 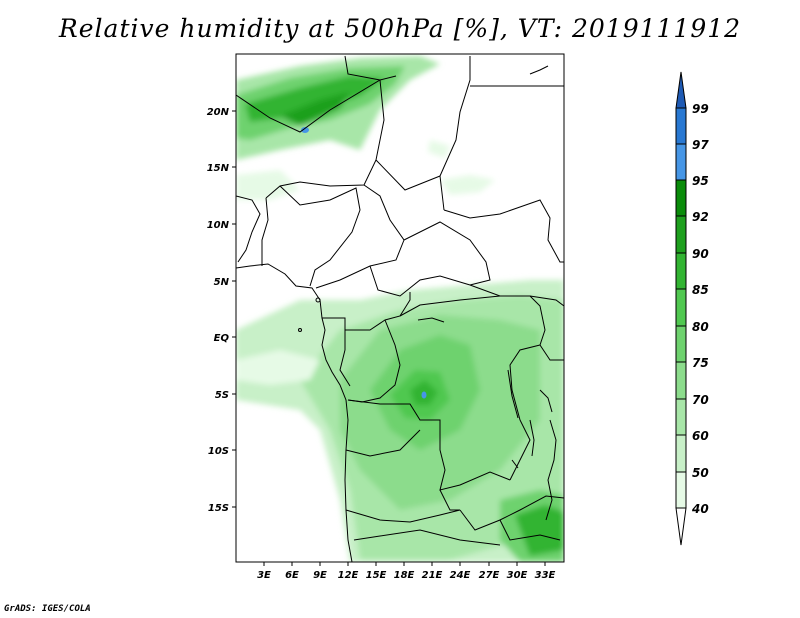 What do you see at coordinates (221, 310) in the screenshot?
I see `lat-axis: 20N 15N 10N 5N EQ 5S 10S 15S` at bounding box center [221, 310].